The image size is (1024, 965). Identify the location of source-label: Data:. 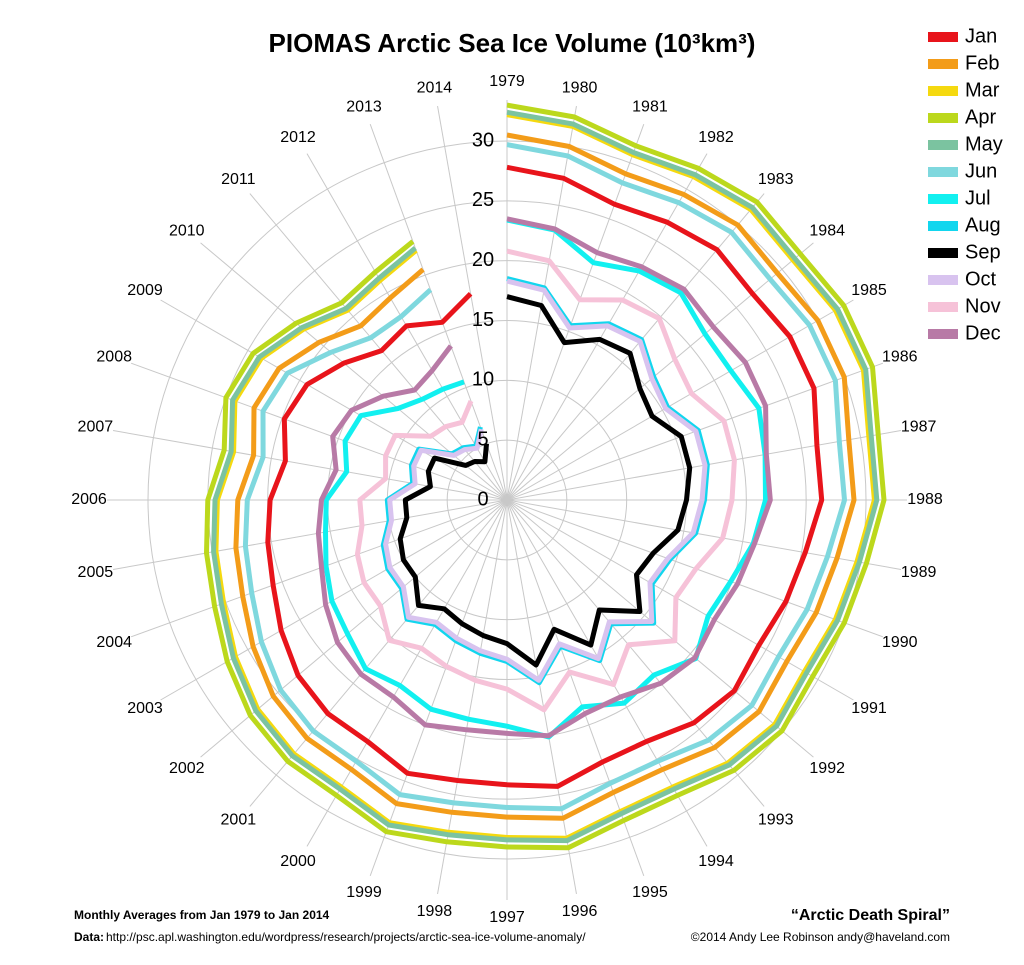
(89, 937).